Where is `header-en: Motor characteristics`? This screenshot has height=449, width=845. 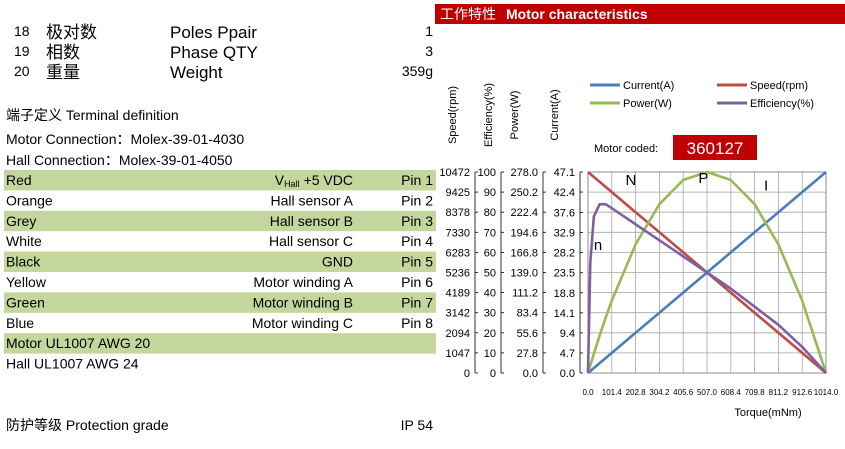 header-en: Motor characteristics is located at coordinates (577, 14).